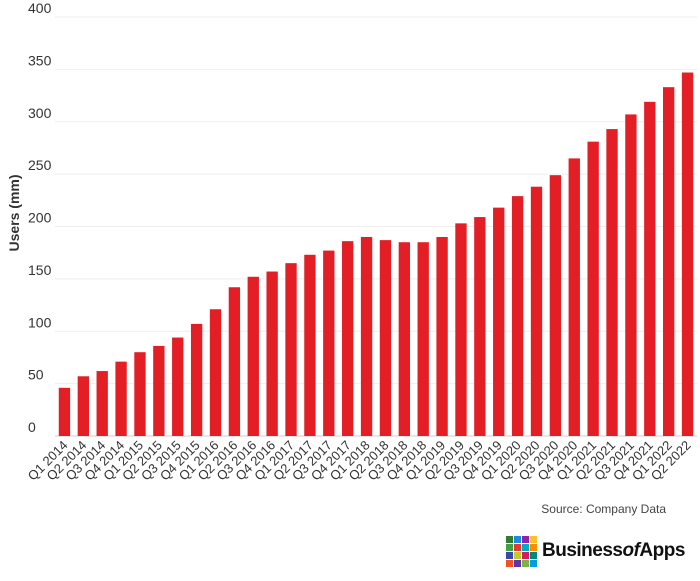 The height and width of the screenshot is (581, 700). I want to click on y-tick-label: 350, so click(40, 60).